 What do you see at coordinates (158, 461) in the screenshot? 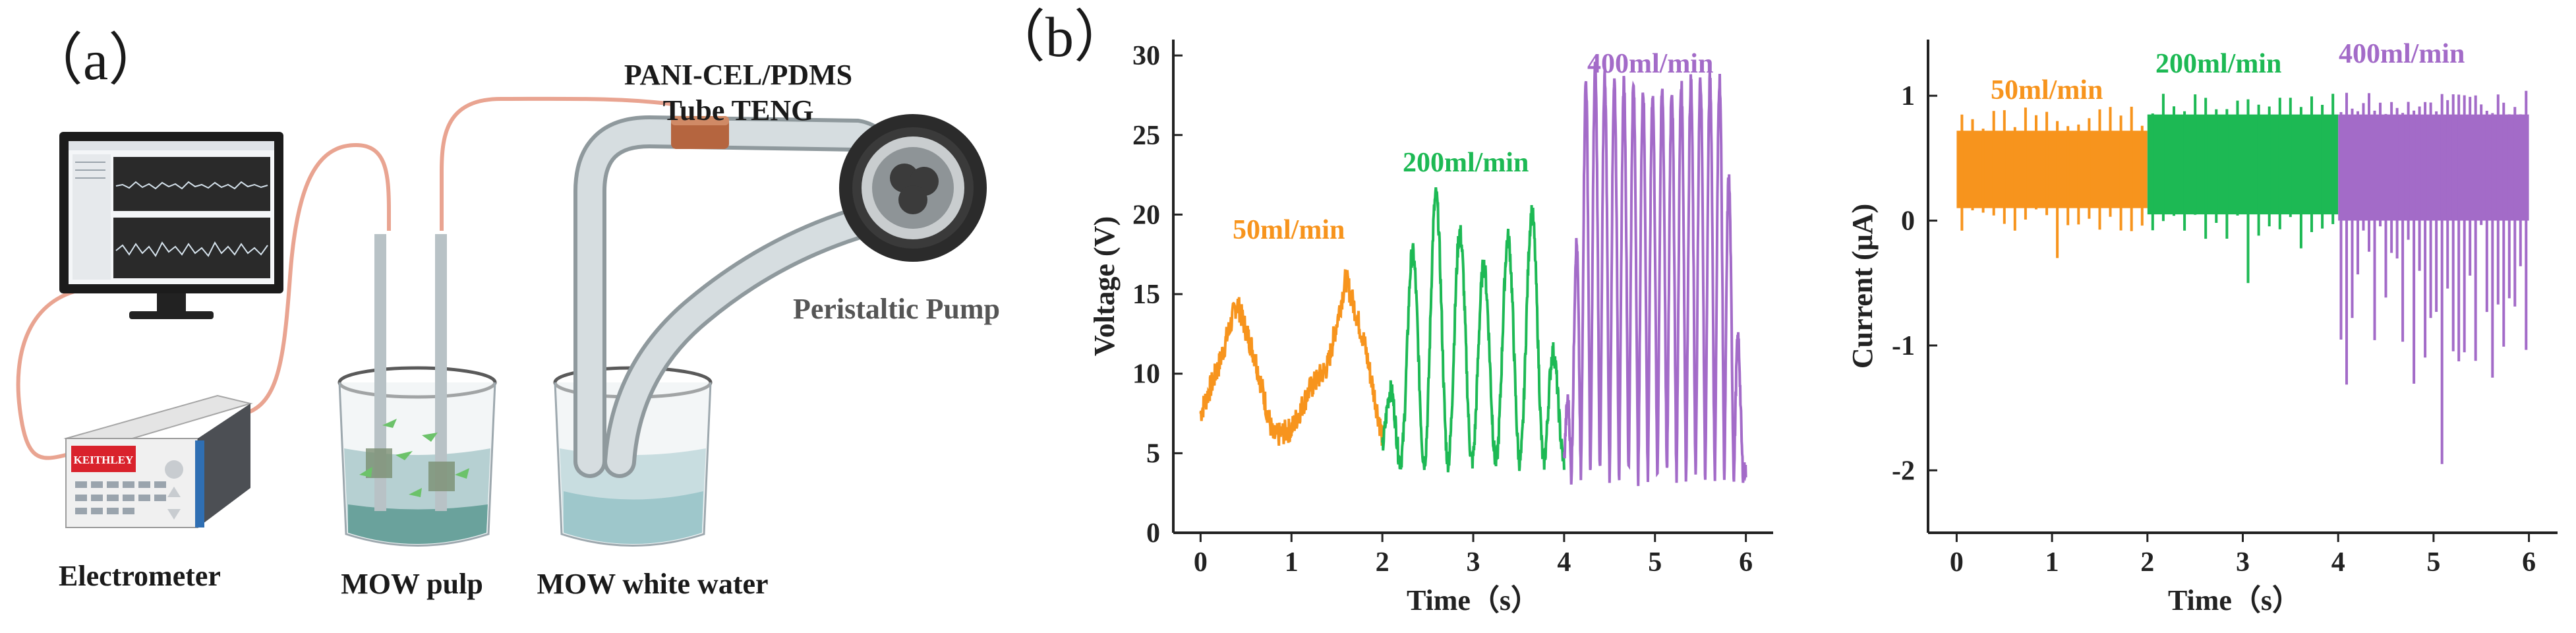
I see `electrometer: KEITHLEY` at bounding box center [158, 461].